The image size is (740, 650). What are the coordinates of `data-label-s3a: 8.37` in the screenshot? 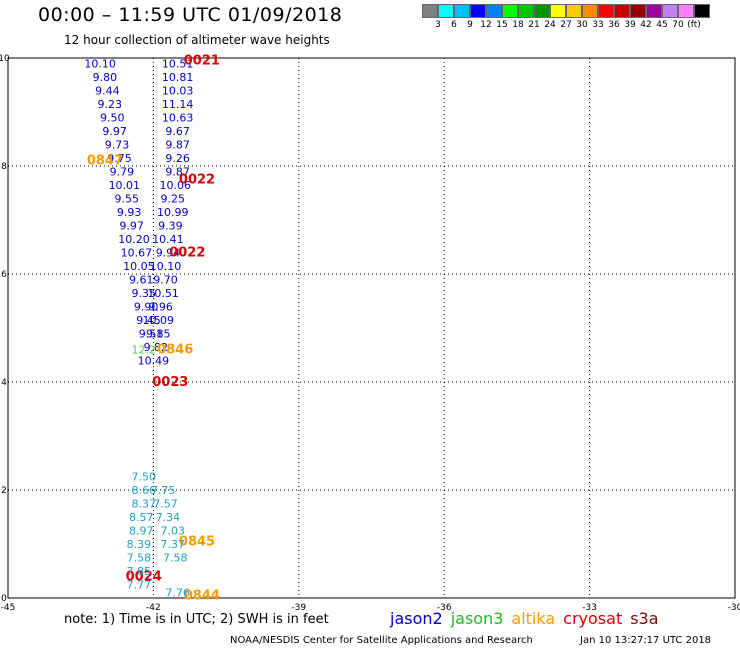 It's located at (143, 504).